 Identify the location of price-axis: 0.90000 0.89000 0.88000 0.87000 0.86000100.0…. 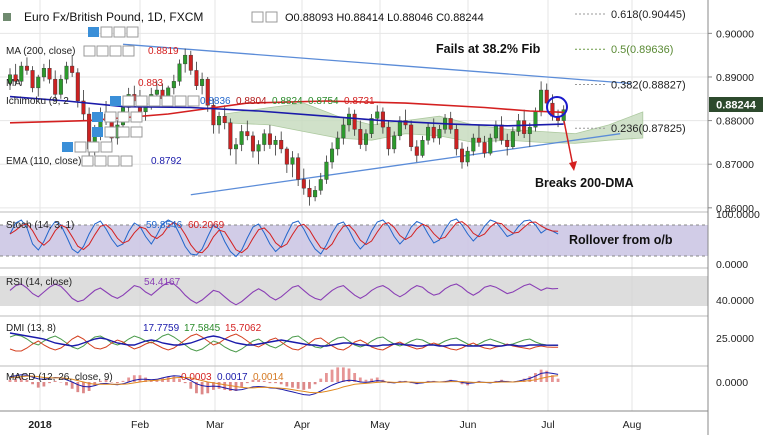
(734, 208).